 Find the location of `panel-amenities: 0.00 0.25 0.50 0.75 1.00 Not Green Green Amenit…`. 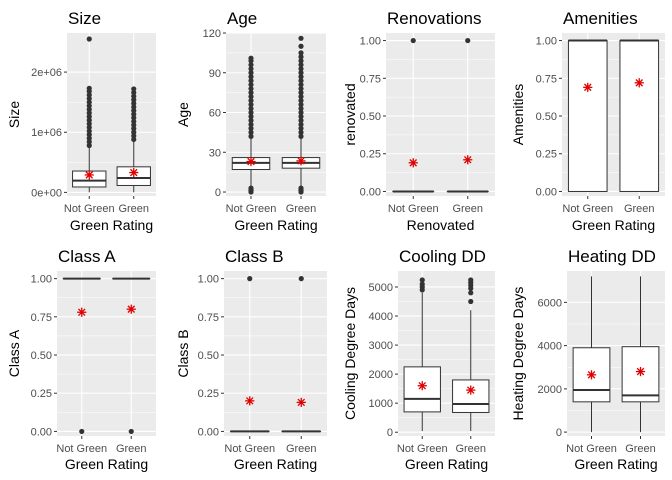

panel-amenities: 0.00 0.25 0.50 0.75 1.00 Not Green Green Amenit… is located at coordinates (587, 121).